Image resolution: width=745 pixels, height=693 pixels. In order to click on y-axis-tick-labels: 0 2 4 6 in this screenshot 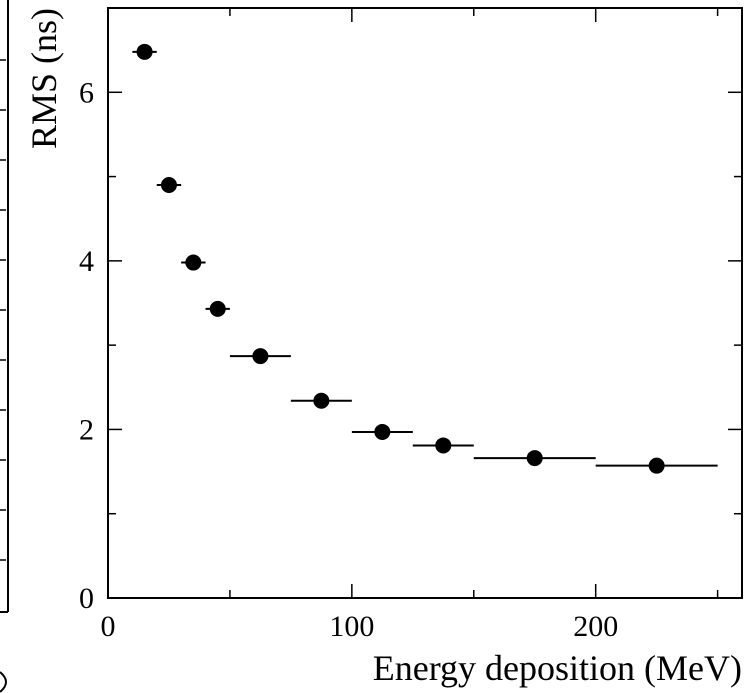, I will do `click(86, 345)`.